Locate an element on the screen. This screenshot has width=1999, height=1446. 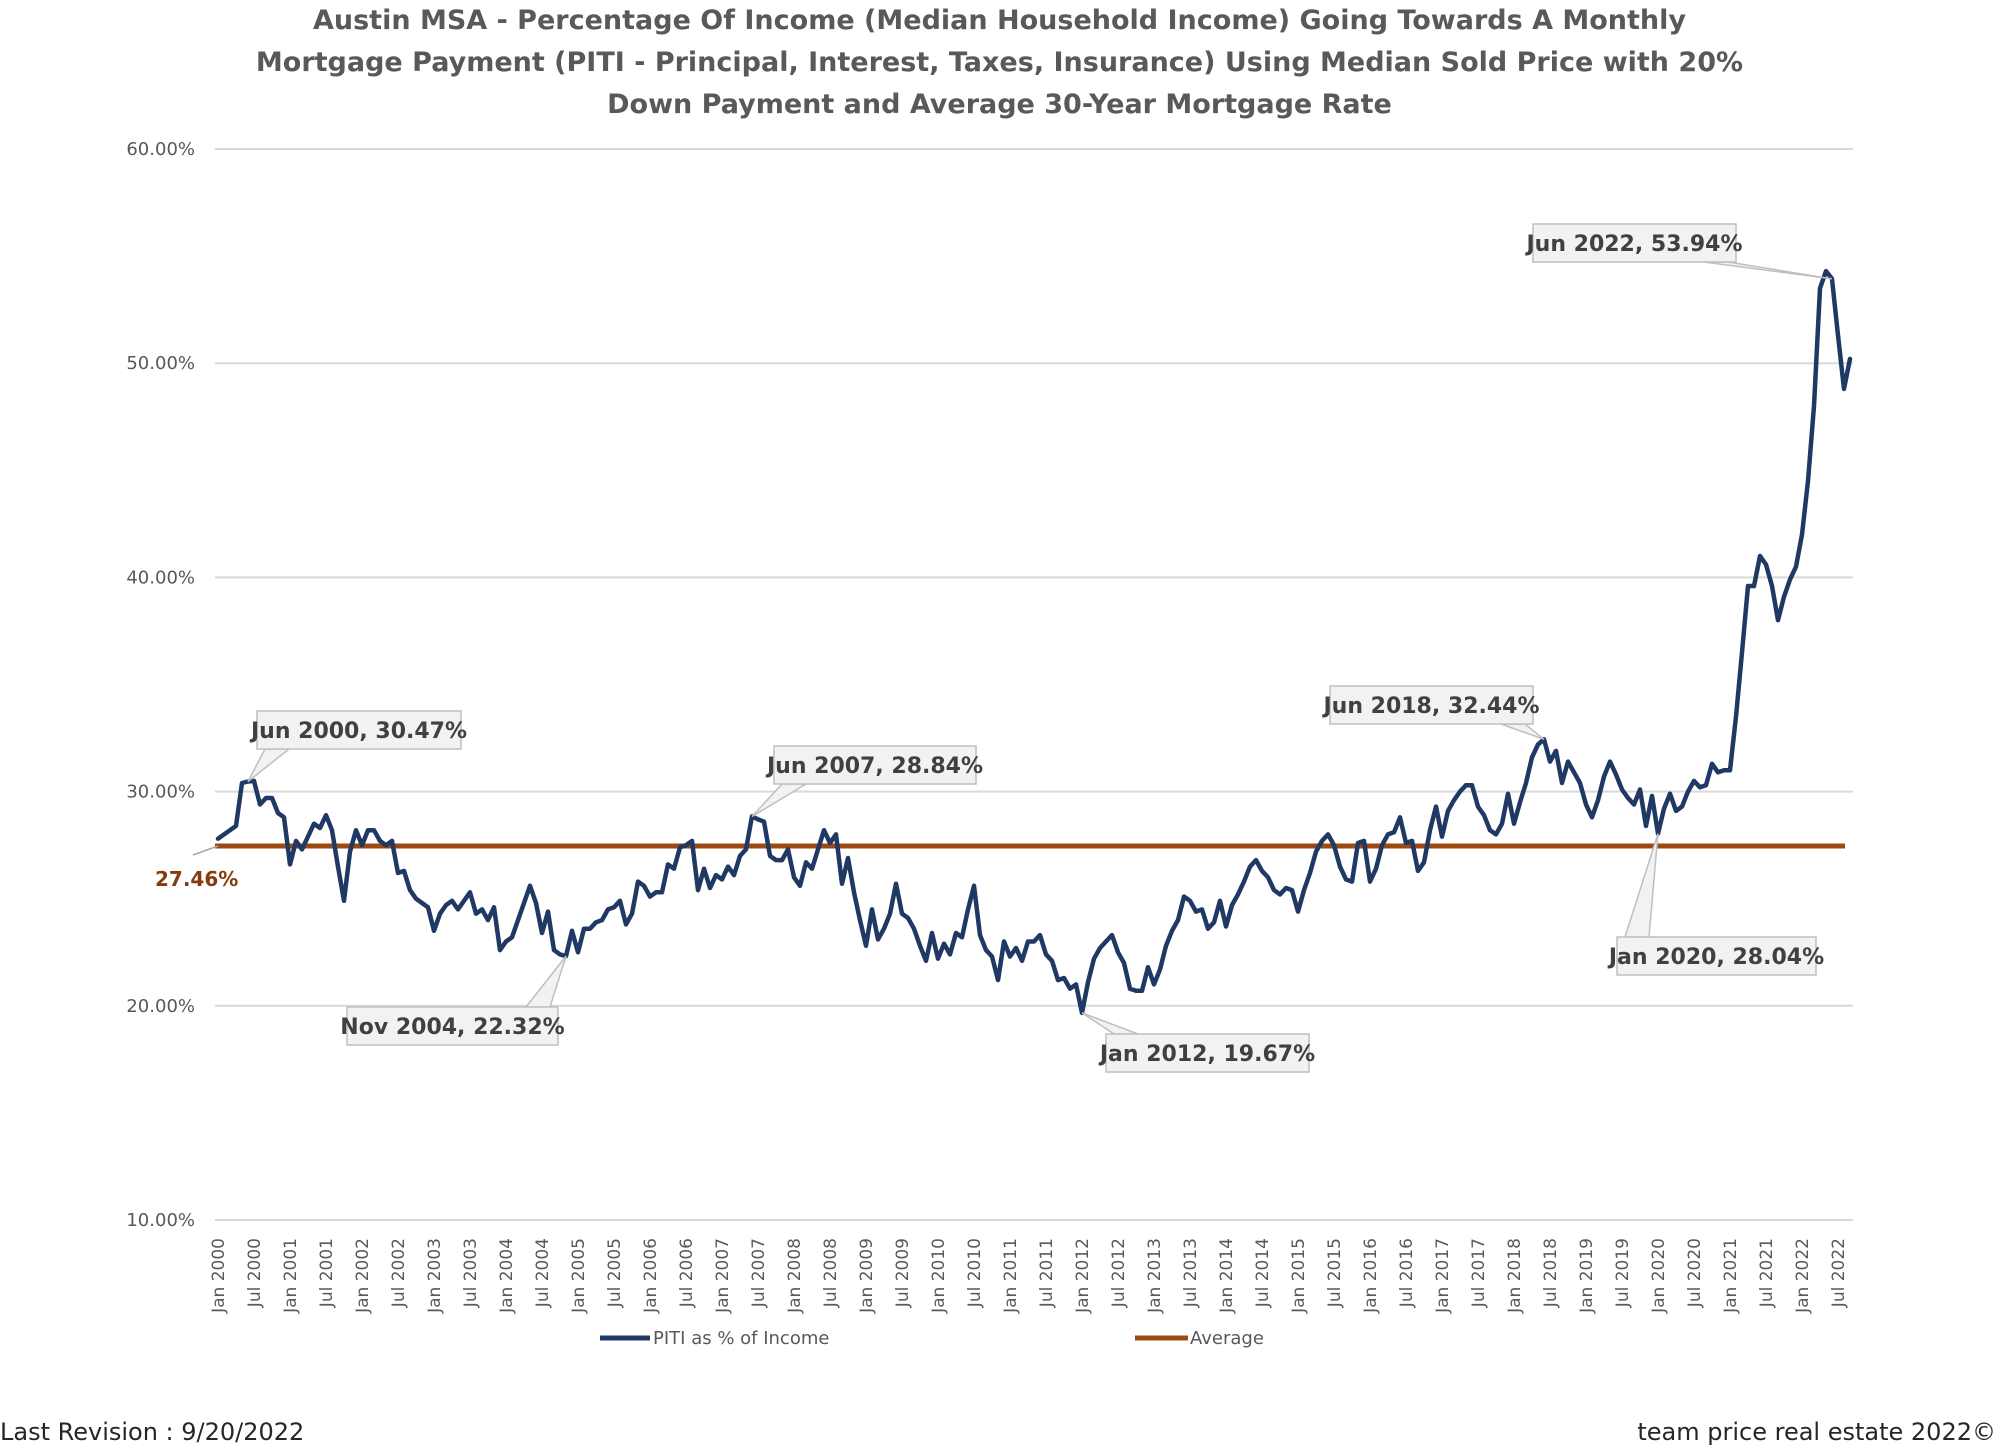
y-tick-label: 50.00% is located at coordinates (160, 363).